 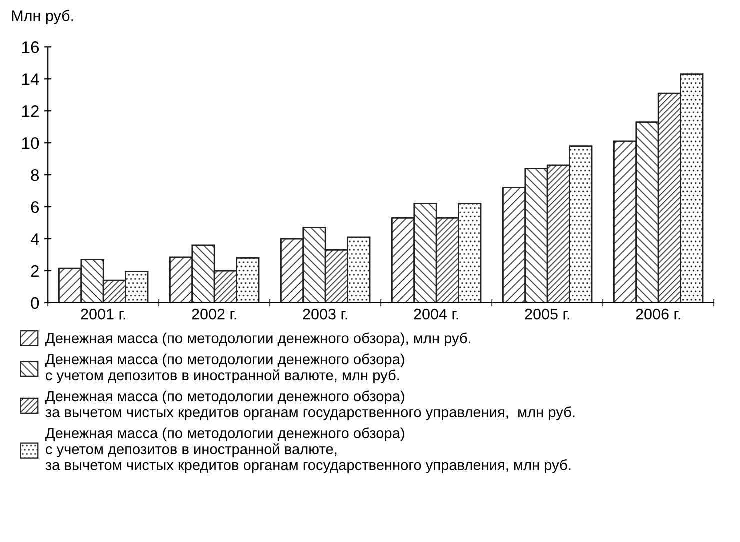 I want to click on y-tick-label: 2, so click(x=35, y=271).